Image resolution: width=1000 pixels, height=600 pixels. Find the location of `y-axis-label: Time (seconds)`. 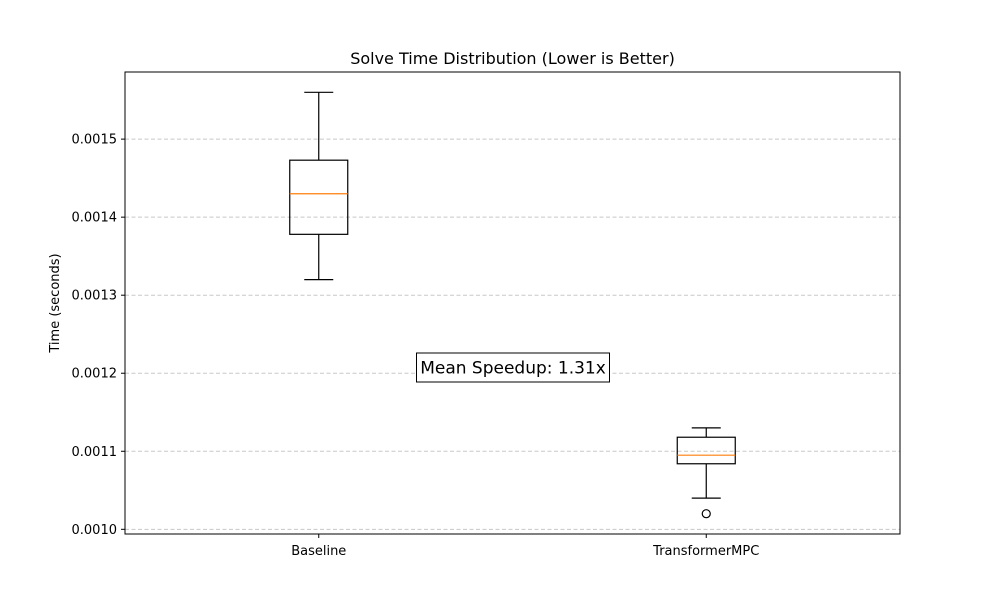

y-axis-label: Time (seconds) is located at coordinates (55, 303).